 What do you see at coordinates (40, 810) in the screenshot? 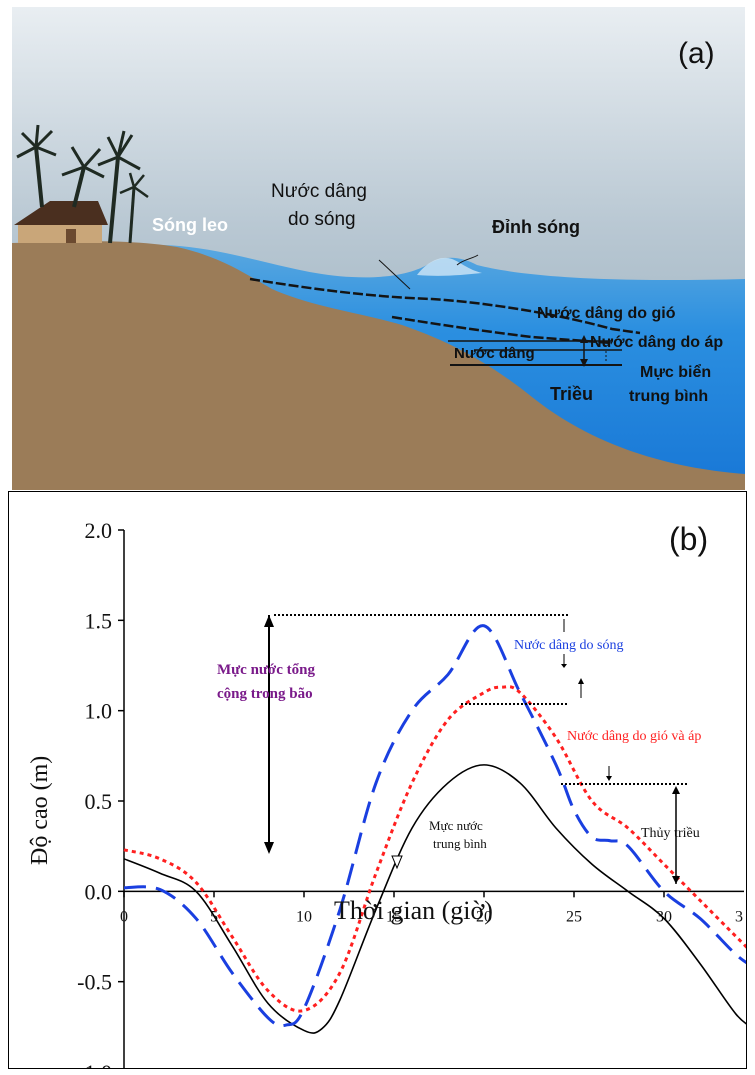
I see `y-axis-label: Độ cao (m)` at bounding box center [40, 810].